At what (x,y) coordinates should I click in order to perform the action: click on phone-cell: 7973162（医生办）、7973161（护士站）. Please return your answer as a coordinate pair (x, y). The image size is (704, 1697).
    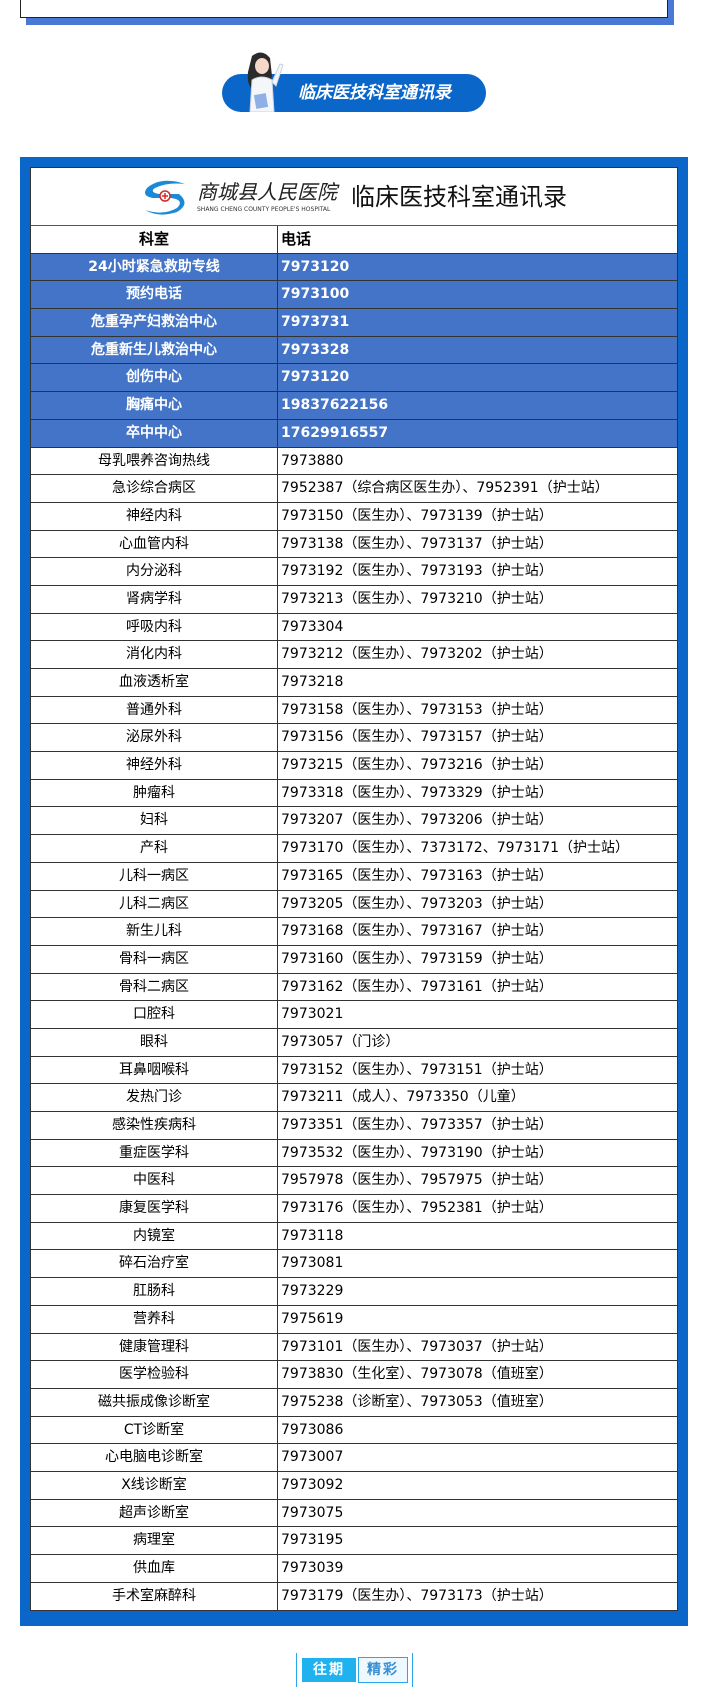
    Looking at the image, I should click on (417, 986).